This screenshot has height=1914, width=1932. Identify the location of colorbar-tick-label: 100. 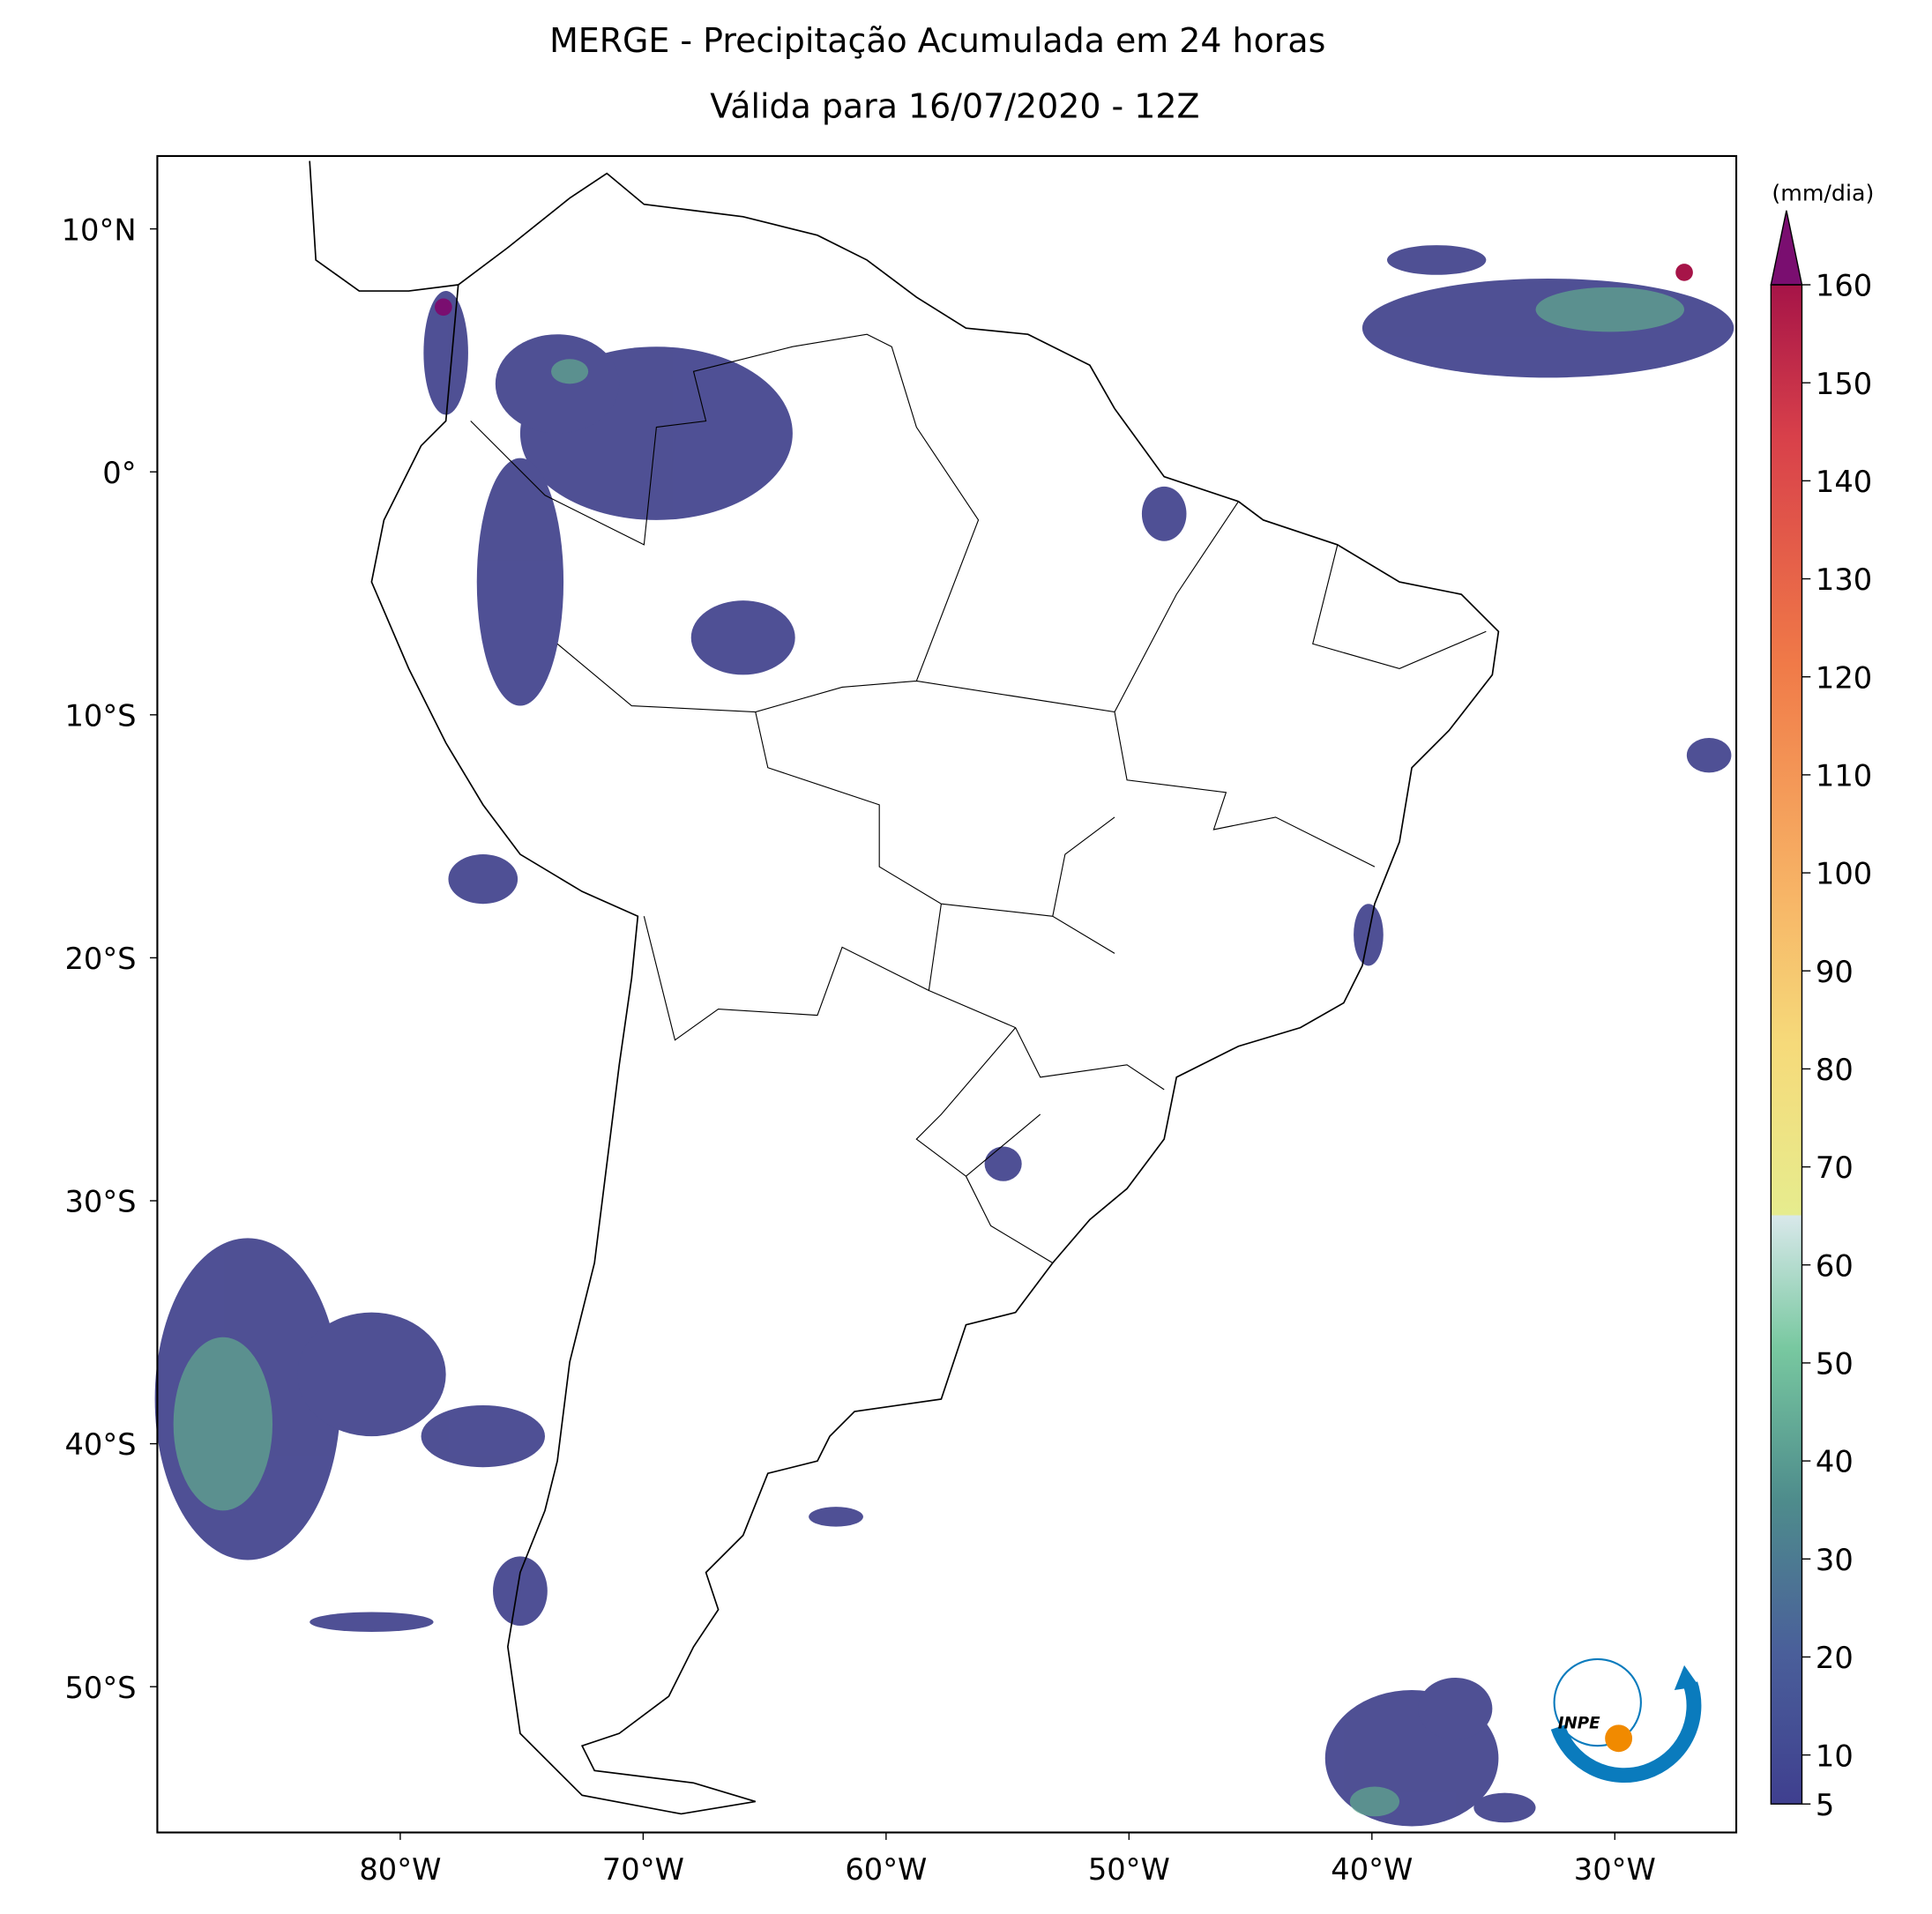
(1844, 874).